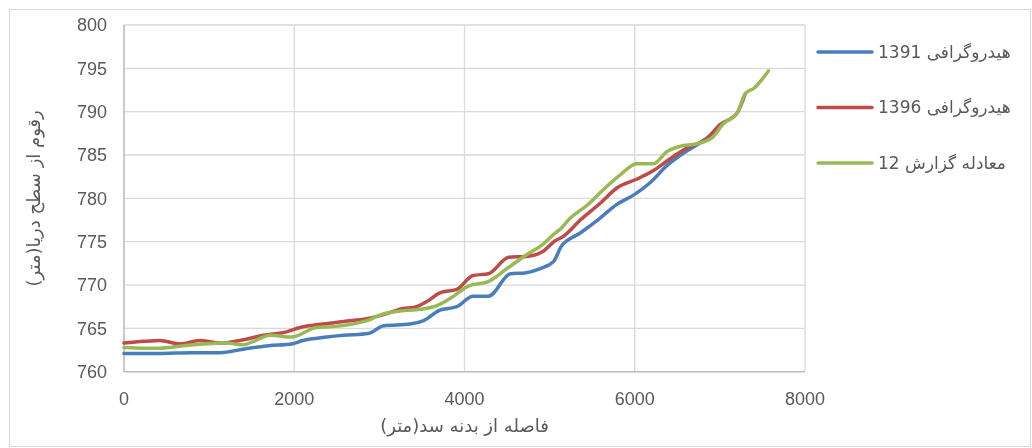 This screenshot has width=1032, height=448. I want to click on x-tick-label: 6000, so click(634, 398).